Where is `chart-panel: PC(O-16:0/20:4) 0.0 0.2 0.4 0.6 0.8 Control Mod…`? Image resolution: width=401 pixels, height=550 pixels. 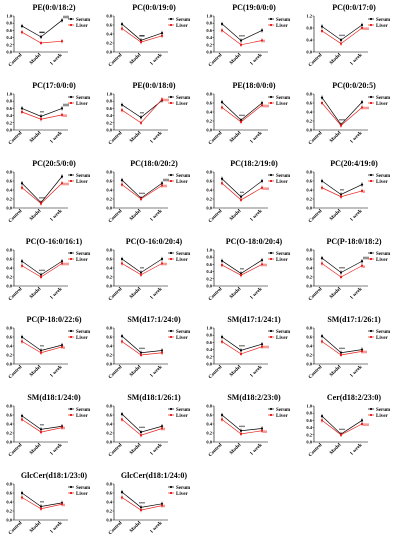 chart-panel: PC(O-16:0/20:4) 0.0 0.2 0.4 0.6 0.8 Control Mod… is located at coordinates (152, 274).